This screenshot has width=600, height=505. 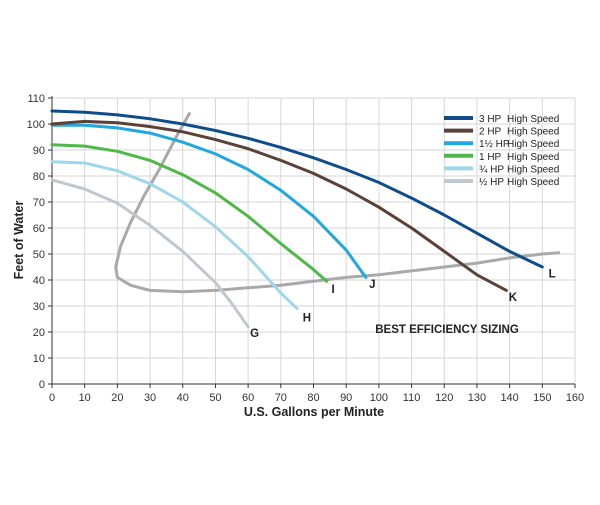 What do you see at coordinates (248, 398) in the screenshot?
I see `x-tick-label: 60` at bounding box center [248, 398].